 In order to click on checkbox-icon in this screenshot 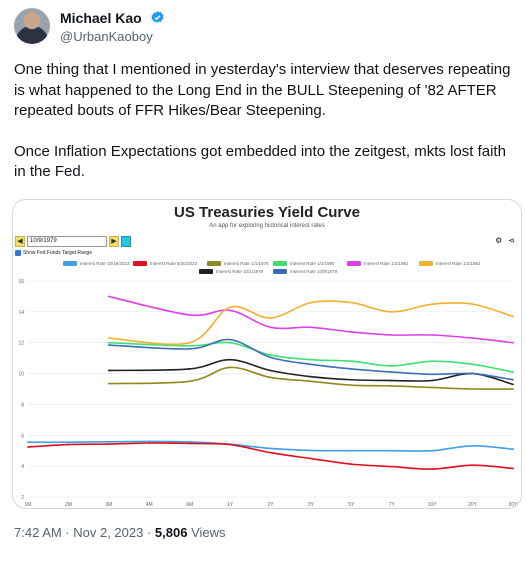, I will do `click(18, 252)`.